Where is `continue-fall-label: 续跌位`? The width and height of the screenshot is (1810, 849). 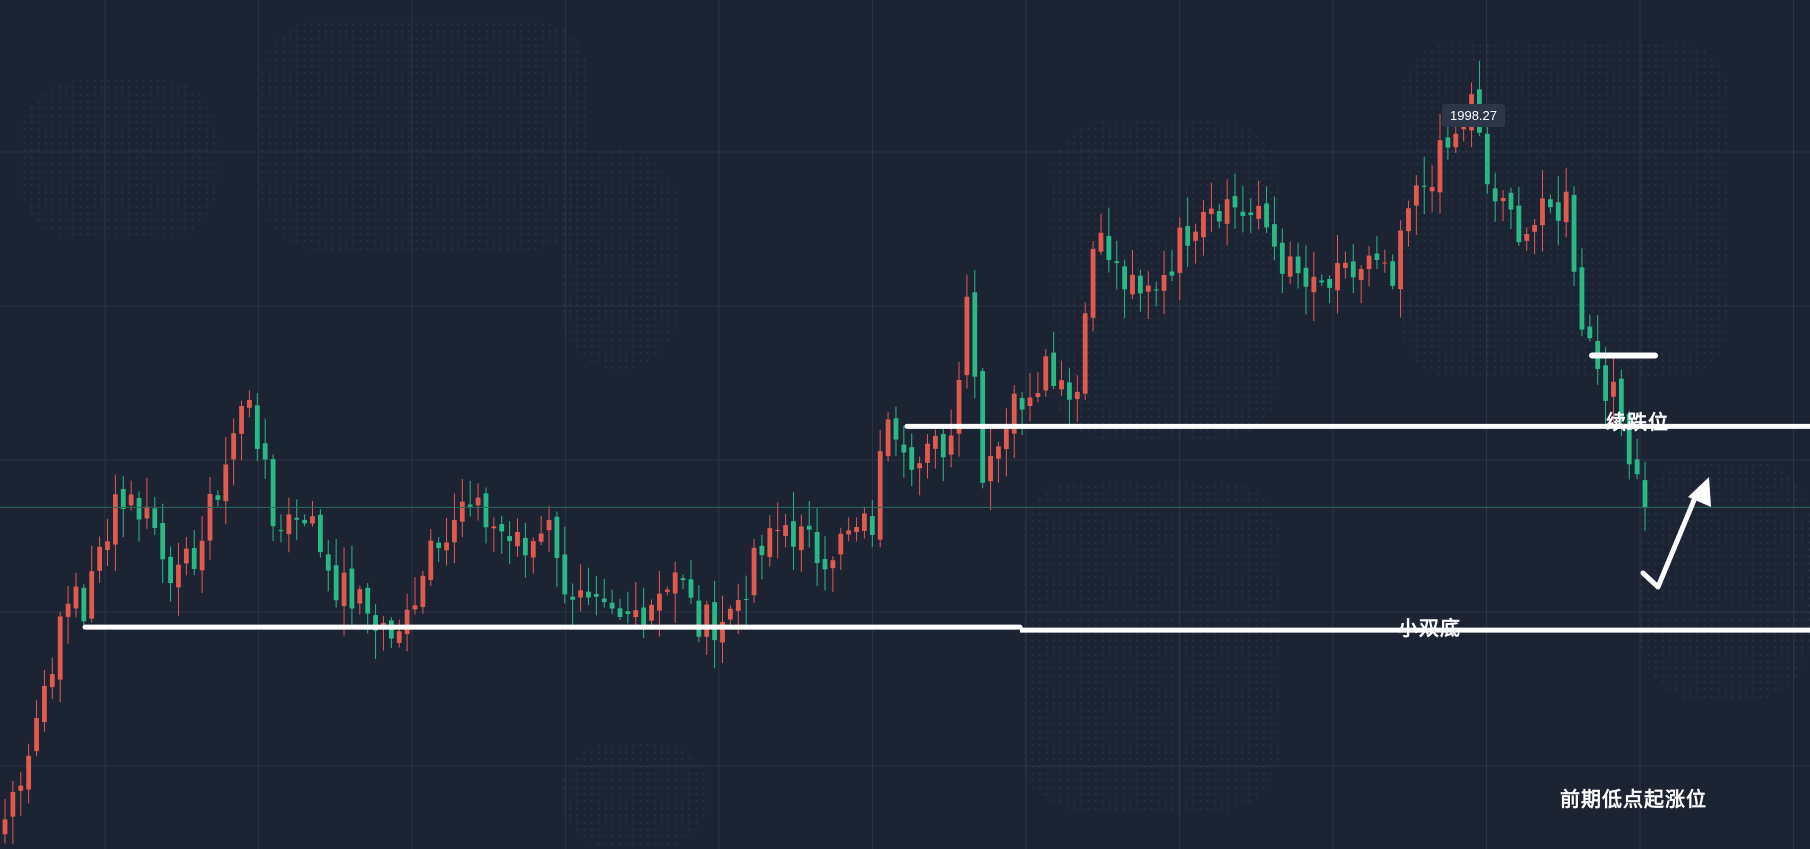
continue-fall-label: 续跌位 is located at coordinates (1637, 422).